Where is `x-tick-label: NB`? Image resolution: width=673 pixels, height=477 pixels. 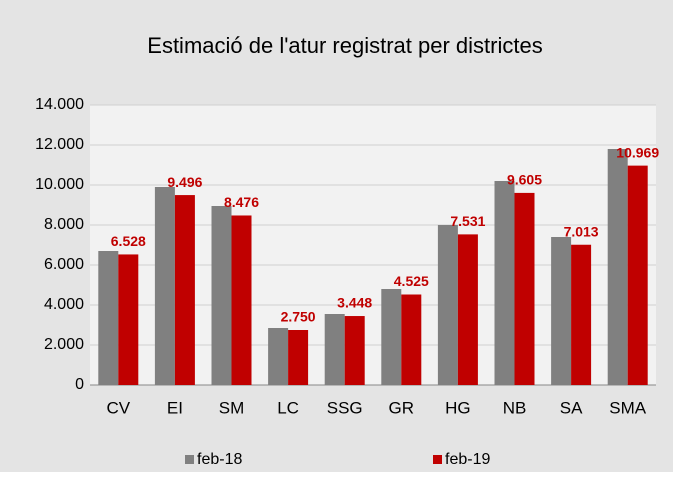 x-tick-label: NB is located at coordinates (515, 407).